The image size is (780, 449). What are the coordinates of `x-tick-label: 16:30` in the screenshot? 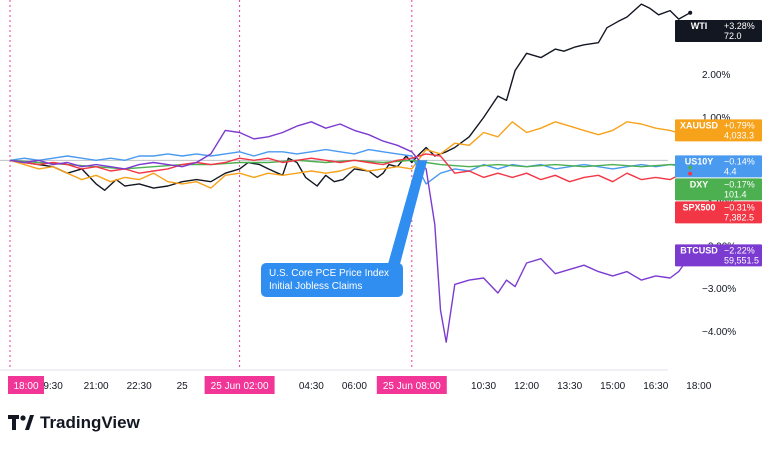 It's located at (655, 386).